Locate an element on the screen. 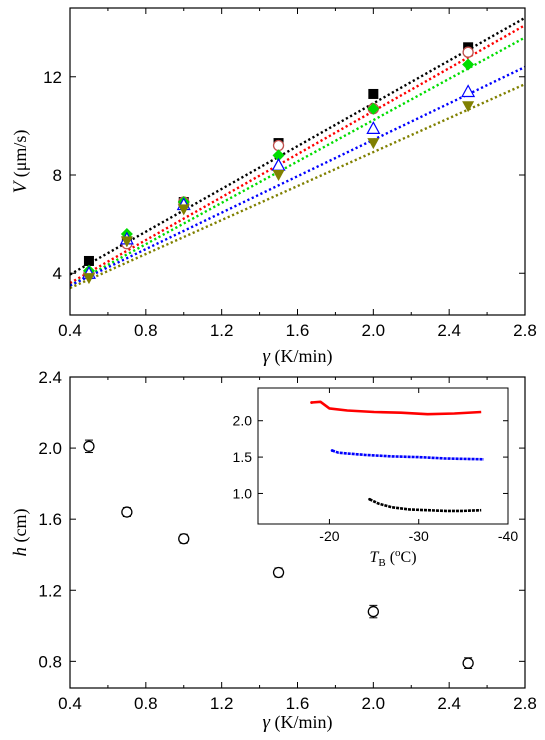 The image size is (545, 740). y-tick-label: 1.2 is located at coordinates (50, 590).